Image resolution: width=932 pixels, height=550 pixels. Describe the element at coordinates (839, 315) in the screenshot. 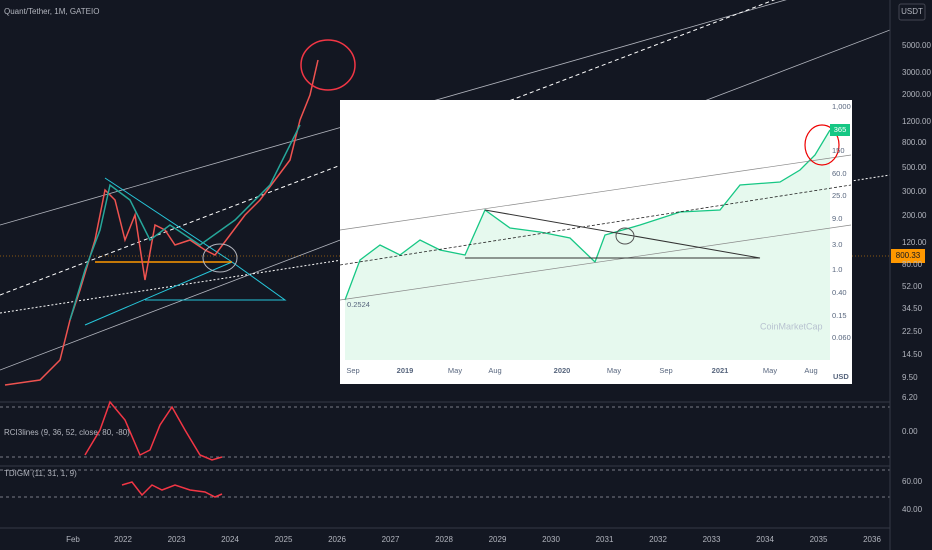

I see `inset-price-label: 0.15` at that location.